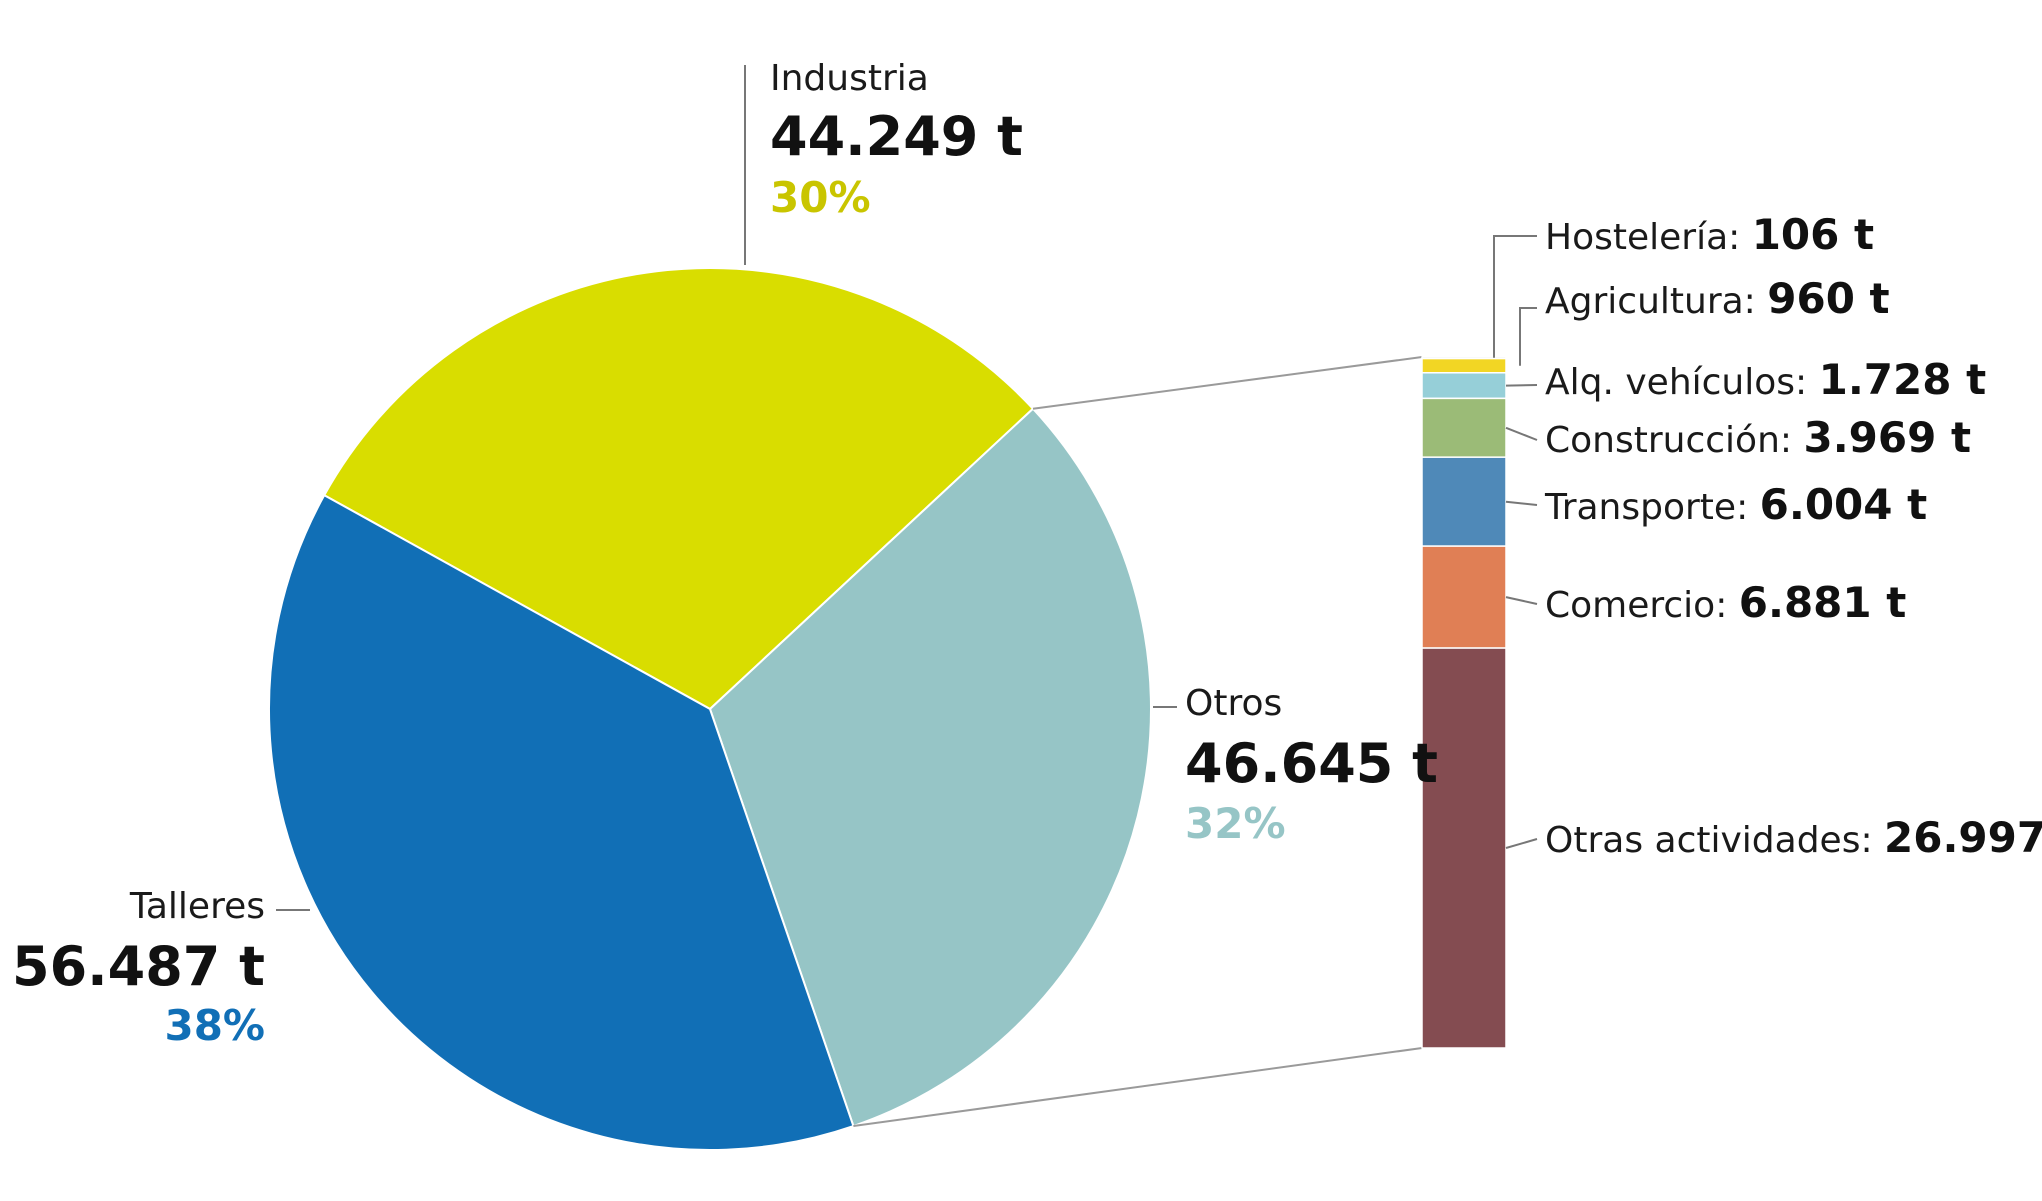 This screenshot has width=2042, height=1201. I want to click on pie-label-name: Industria, so click(849, 78).